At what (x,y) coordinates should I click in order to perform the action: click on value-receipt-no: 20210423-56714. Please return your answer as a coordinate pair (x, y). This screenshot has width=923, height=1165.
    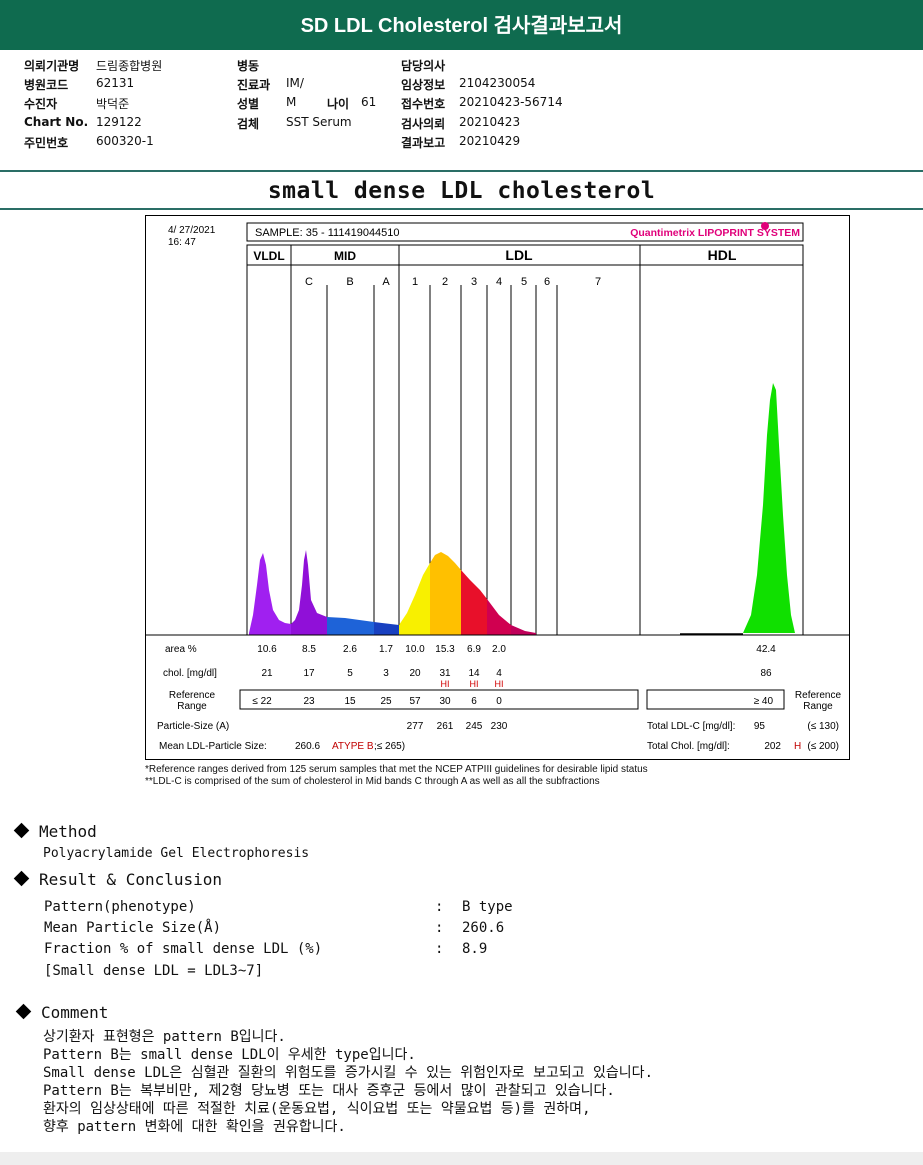
    Looking at the image, I should click on (511, 102).